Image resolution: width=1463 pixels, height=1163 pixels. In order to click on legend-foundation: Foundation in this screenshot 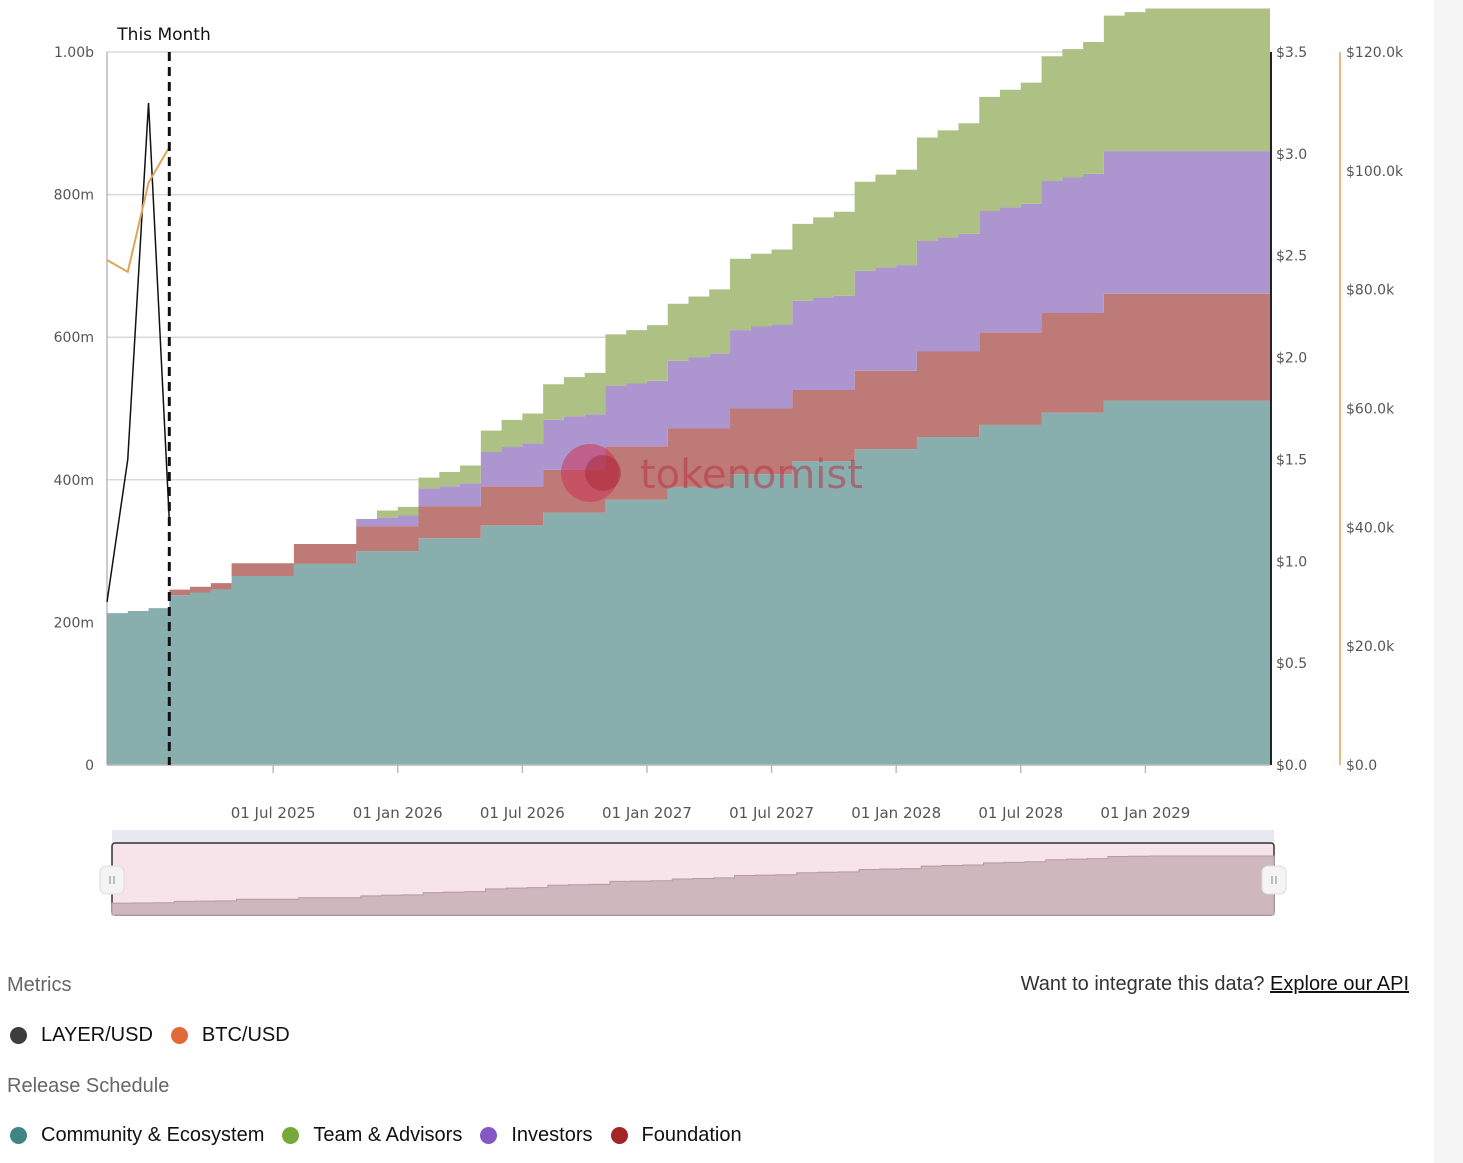, I will do `click(676, 1135)`.